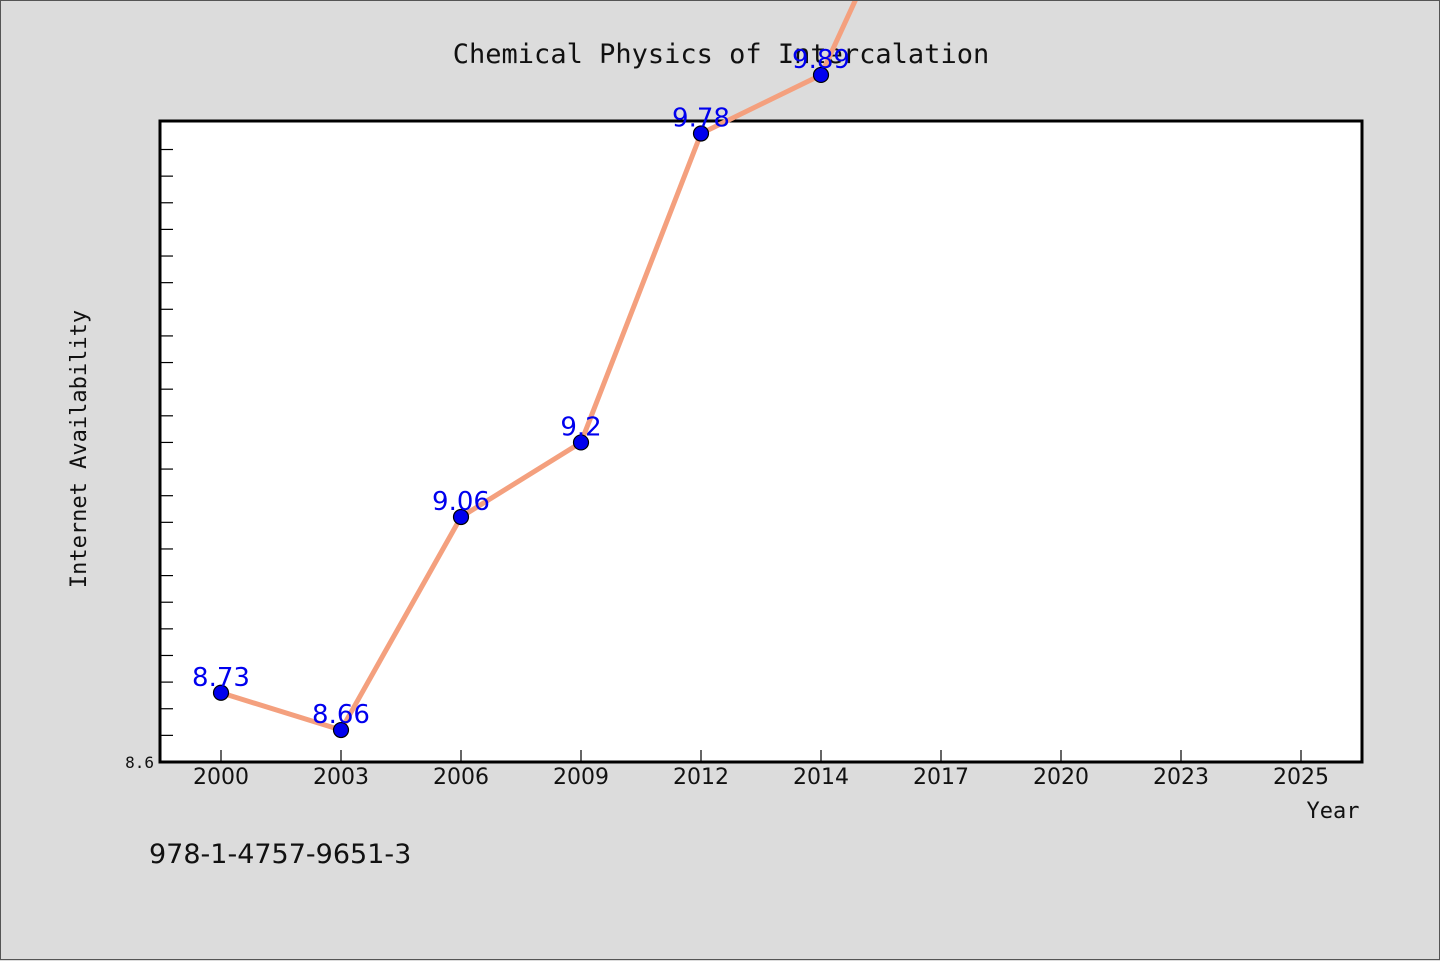 This screenshot has height=961, width=1440. What do you see at coordinates (701, 777) in the screenshot?
I see `x-tick-label: 2012` at bounding box center [701, 777].